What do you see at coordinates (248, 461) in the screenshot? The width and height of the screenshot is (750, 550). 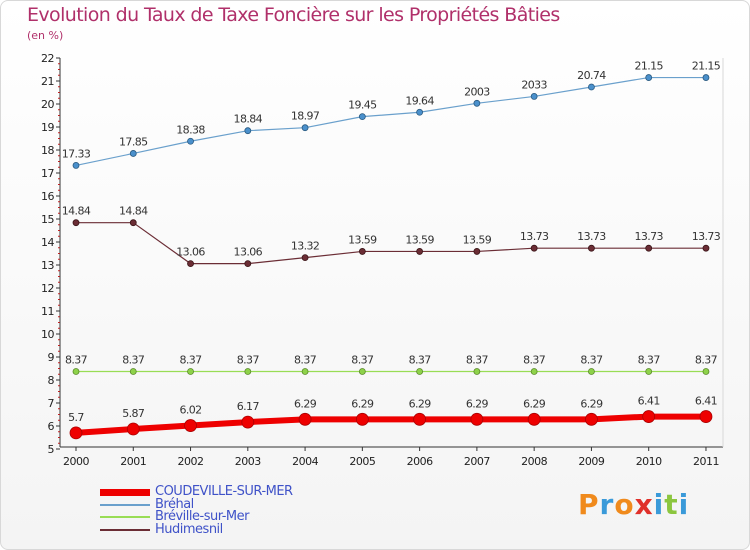 I see `x-tick-label: 2003` at bounding box center [248, 461].